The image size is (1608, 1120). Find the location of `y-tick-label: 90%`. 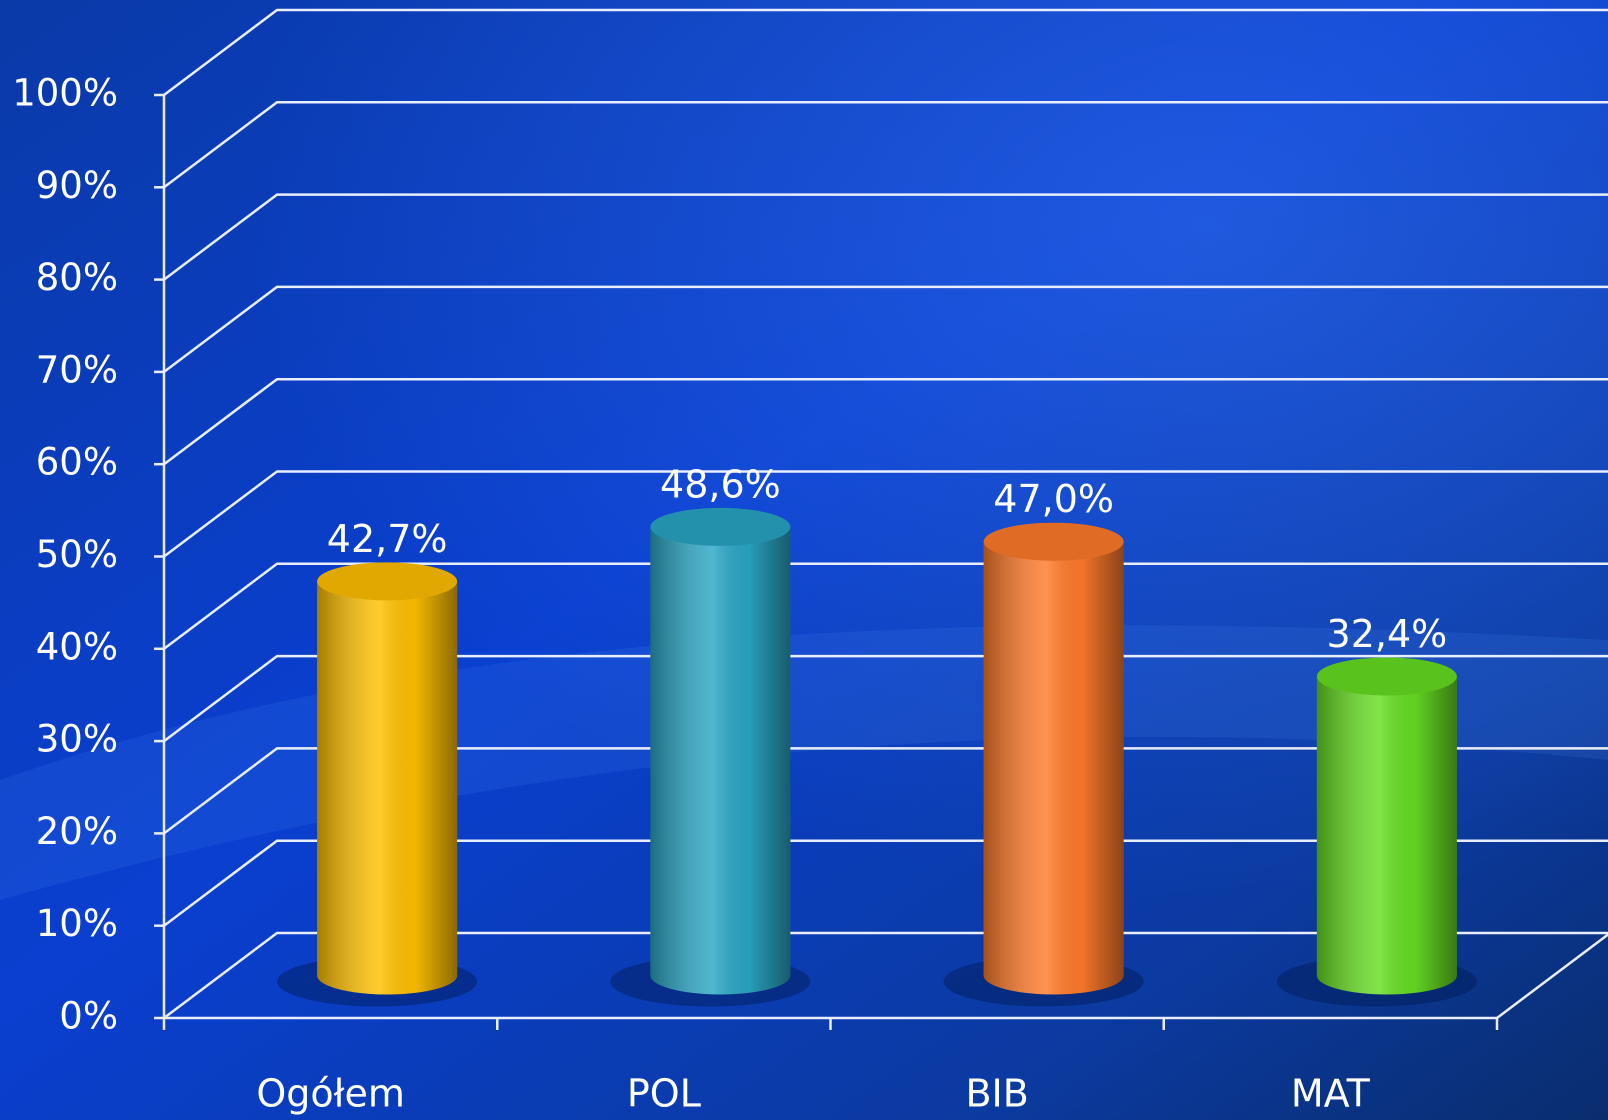

y-tick-label: 90% is located at coordinates (77, 185).